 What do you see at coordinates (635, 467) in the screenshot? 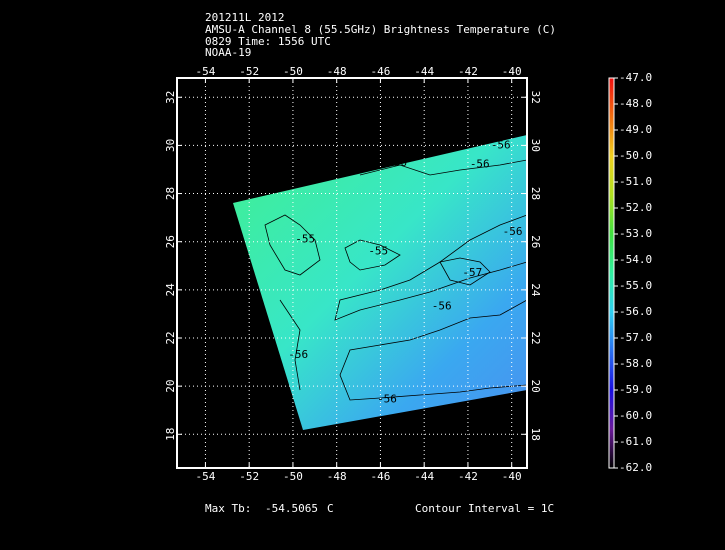
I see `colorbar-tick-label: -62.0` at bounding box center [635, 467].